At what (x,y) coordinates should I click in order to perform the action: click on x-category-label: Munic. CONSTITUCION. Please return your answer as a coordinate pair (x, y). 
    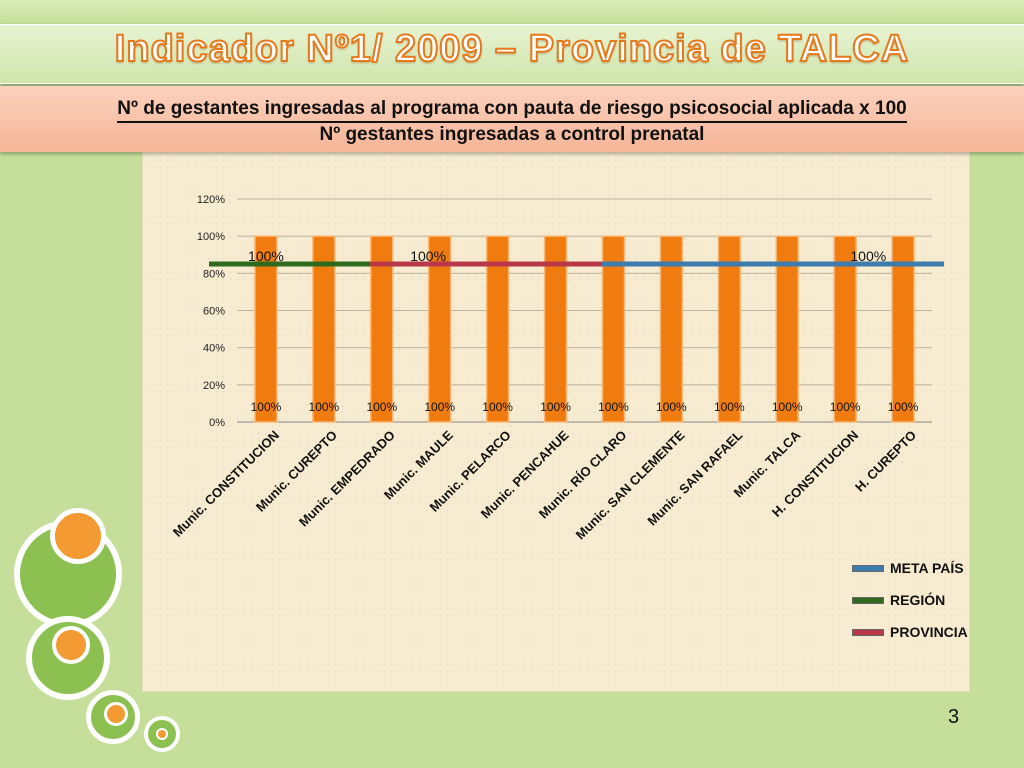
    Looking at the image, I should click on (226, 484).